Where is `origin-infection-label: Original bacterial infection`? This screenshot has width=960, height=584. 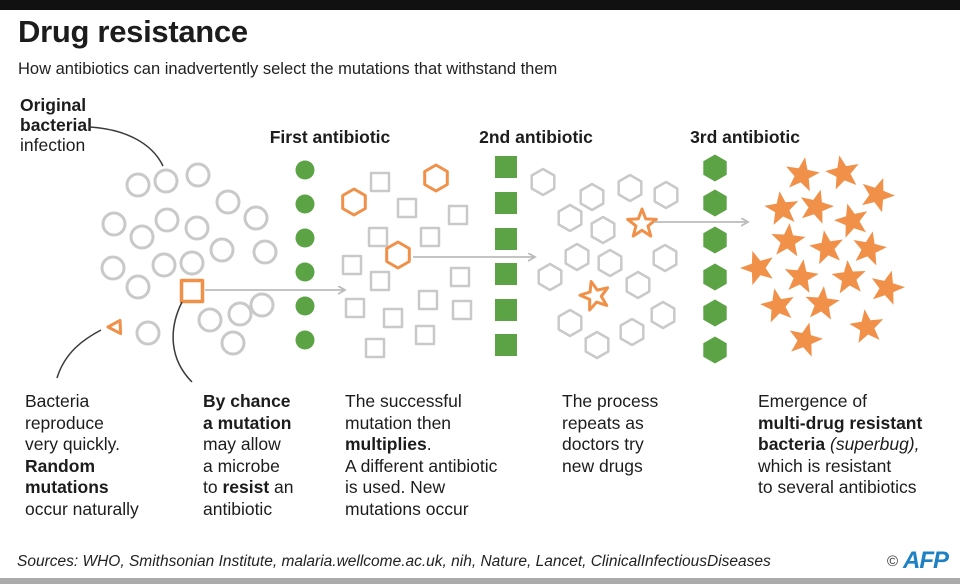
origin-infection-label: Original bacterial infection is located at coordinates (56, 125).